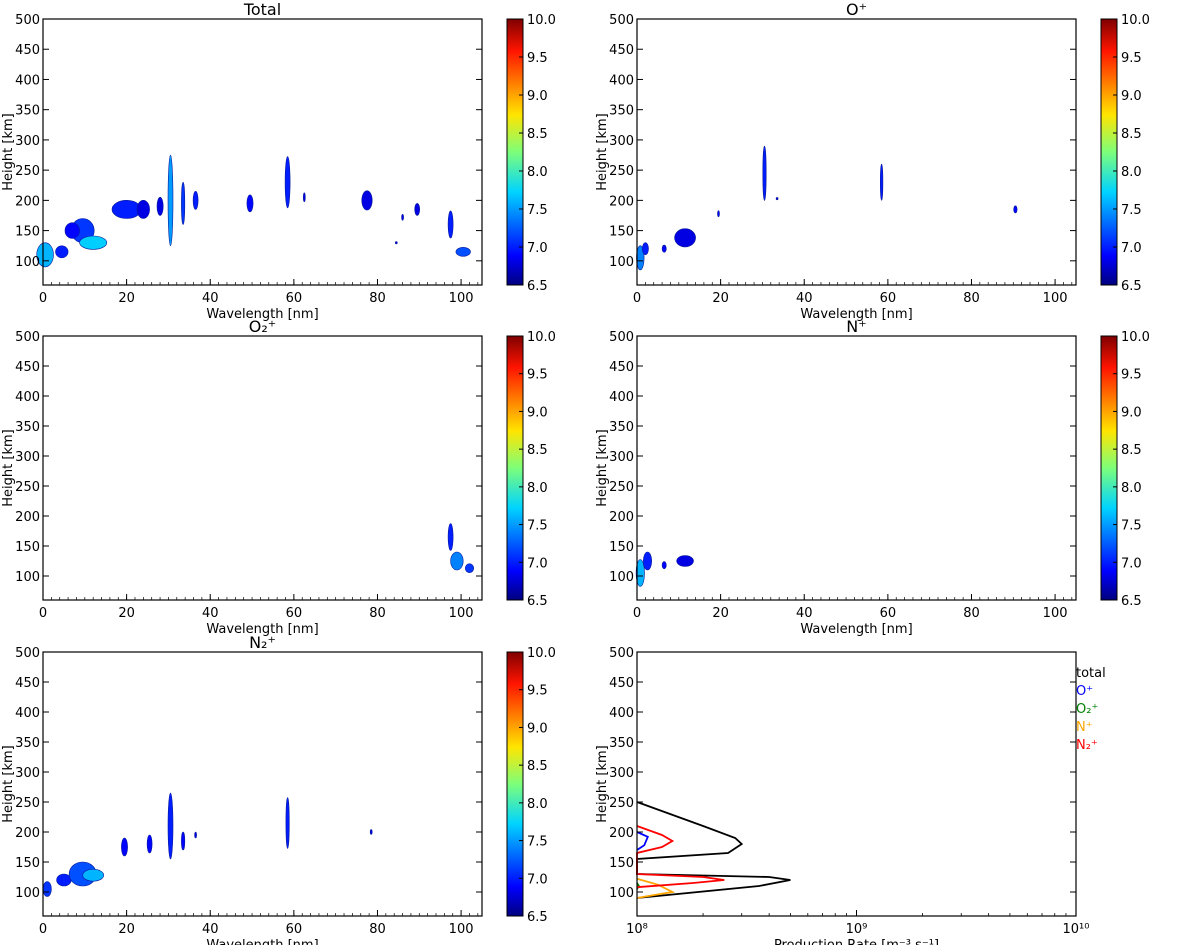 The image size is (1200, 945). I want to click on legend-entry-o_plus: O⁺, so click(1084, 691).